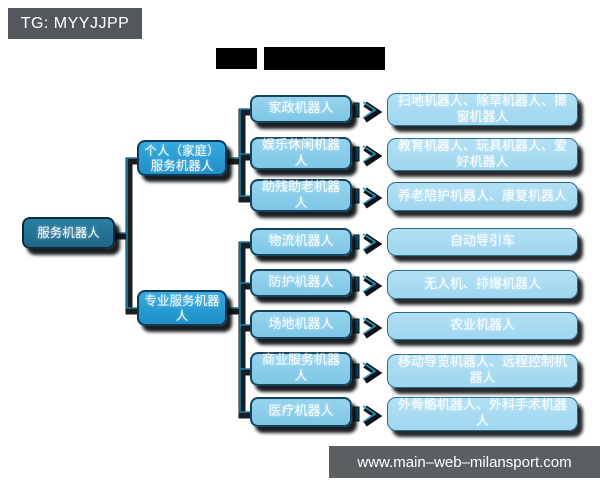  Describe the element at coordinates (75, 23) in the screenshot. I see `watermark-top: TG: MYYJJPP` at that location.